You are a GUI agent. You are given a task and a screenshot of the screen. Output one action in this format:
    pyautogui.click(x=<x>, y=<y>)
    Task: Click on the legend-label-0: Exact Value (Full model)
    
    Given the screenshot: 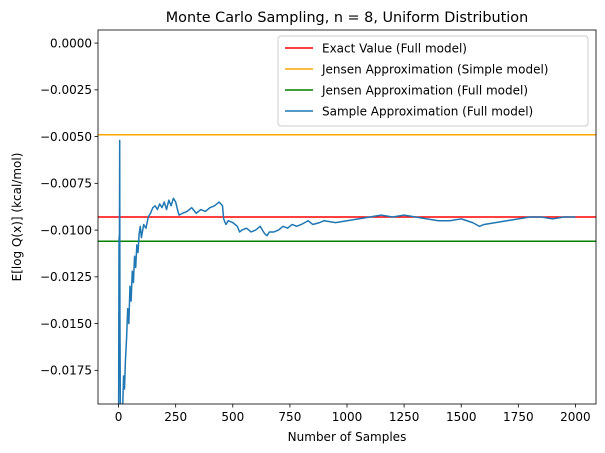 What is the action you would take?
    pyautogui.click(x=394, y=48)
    